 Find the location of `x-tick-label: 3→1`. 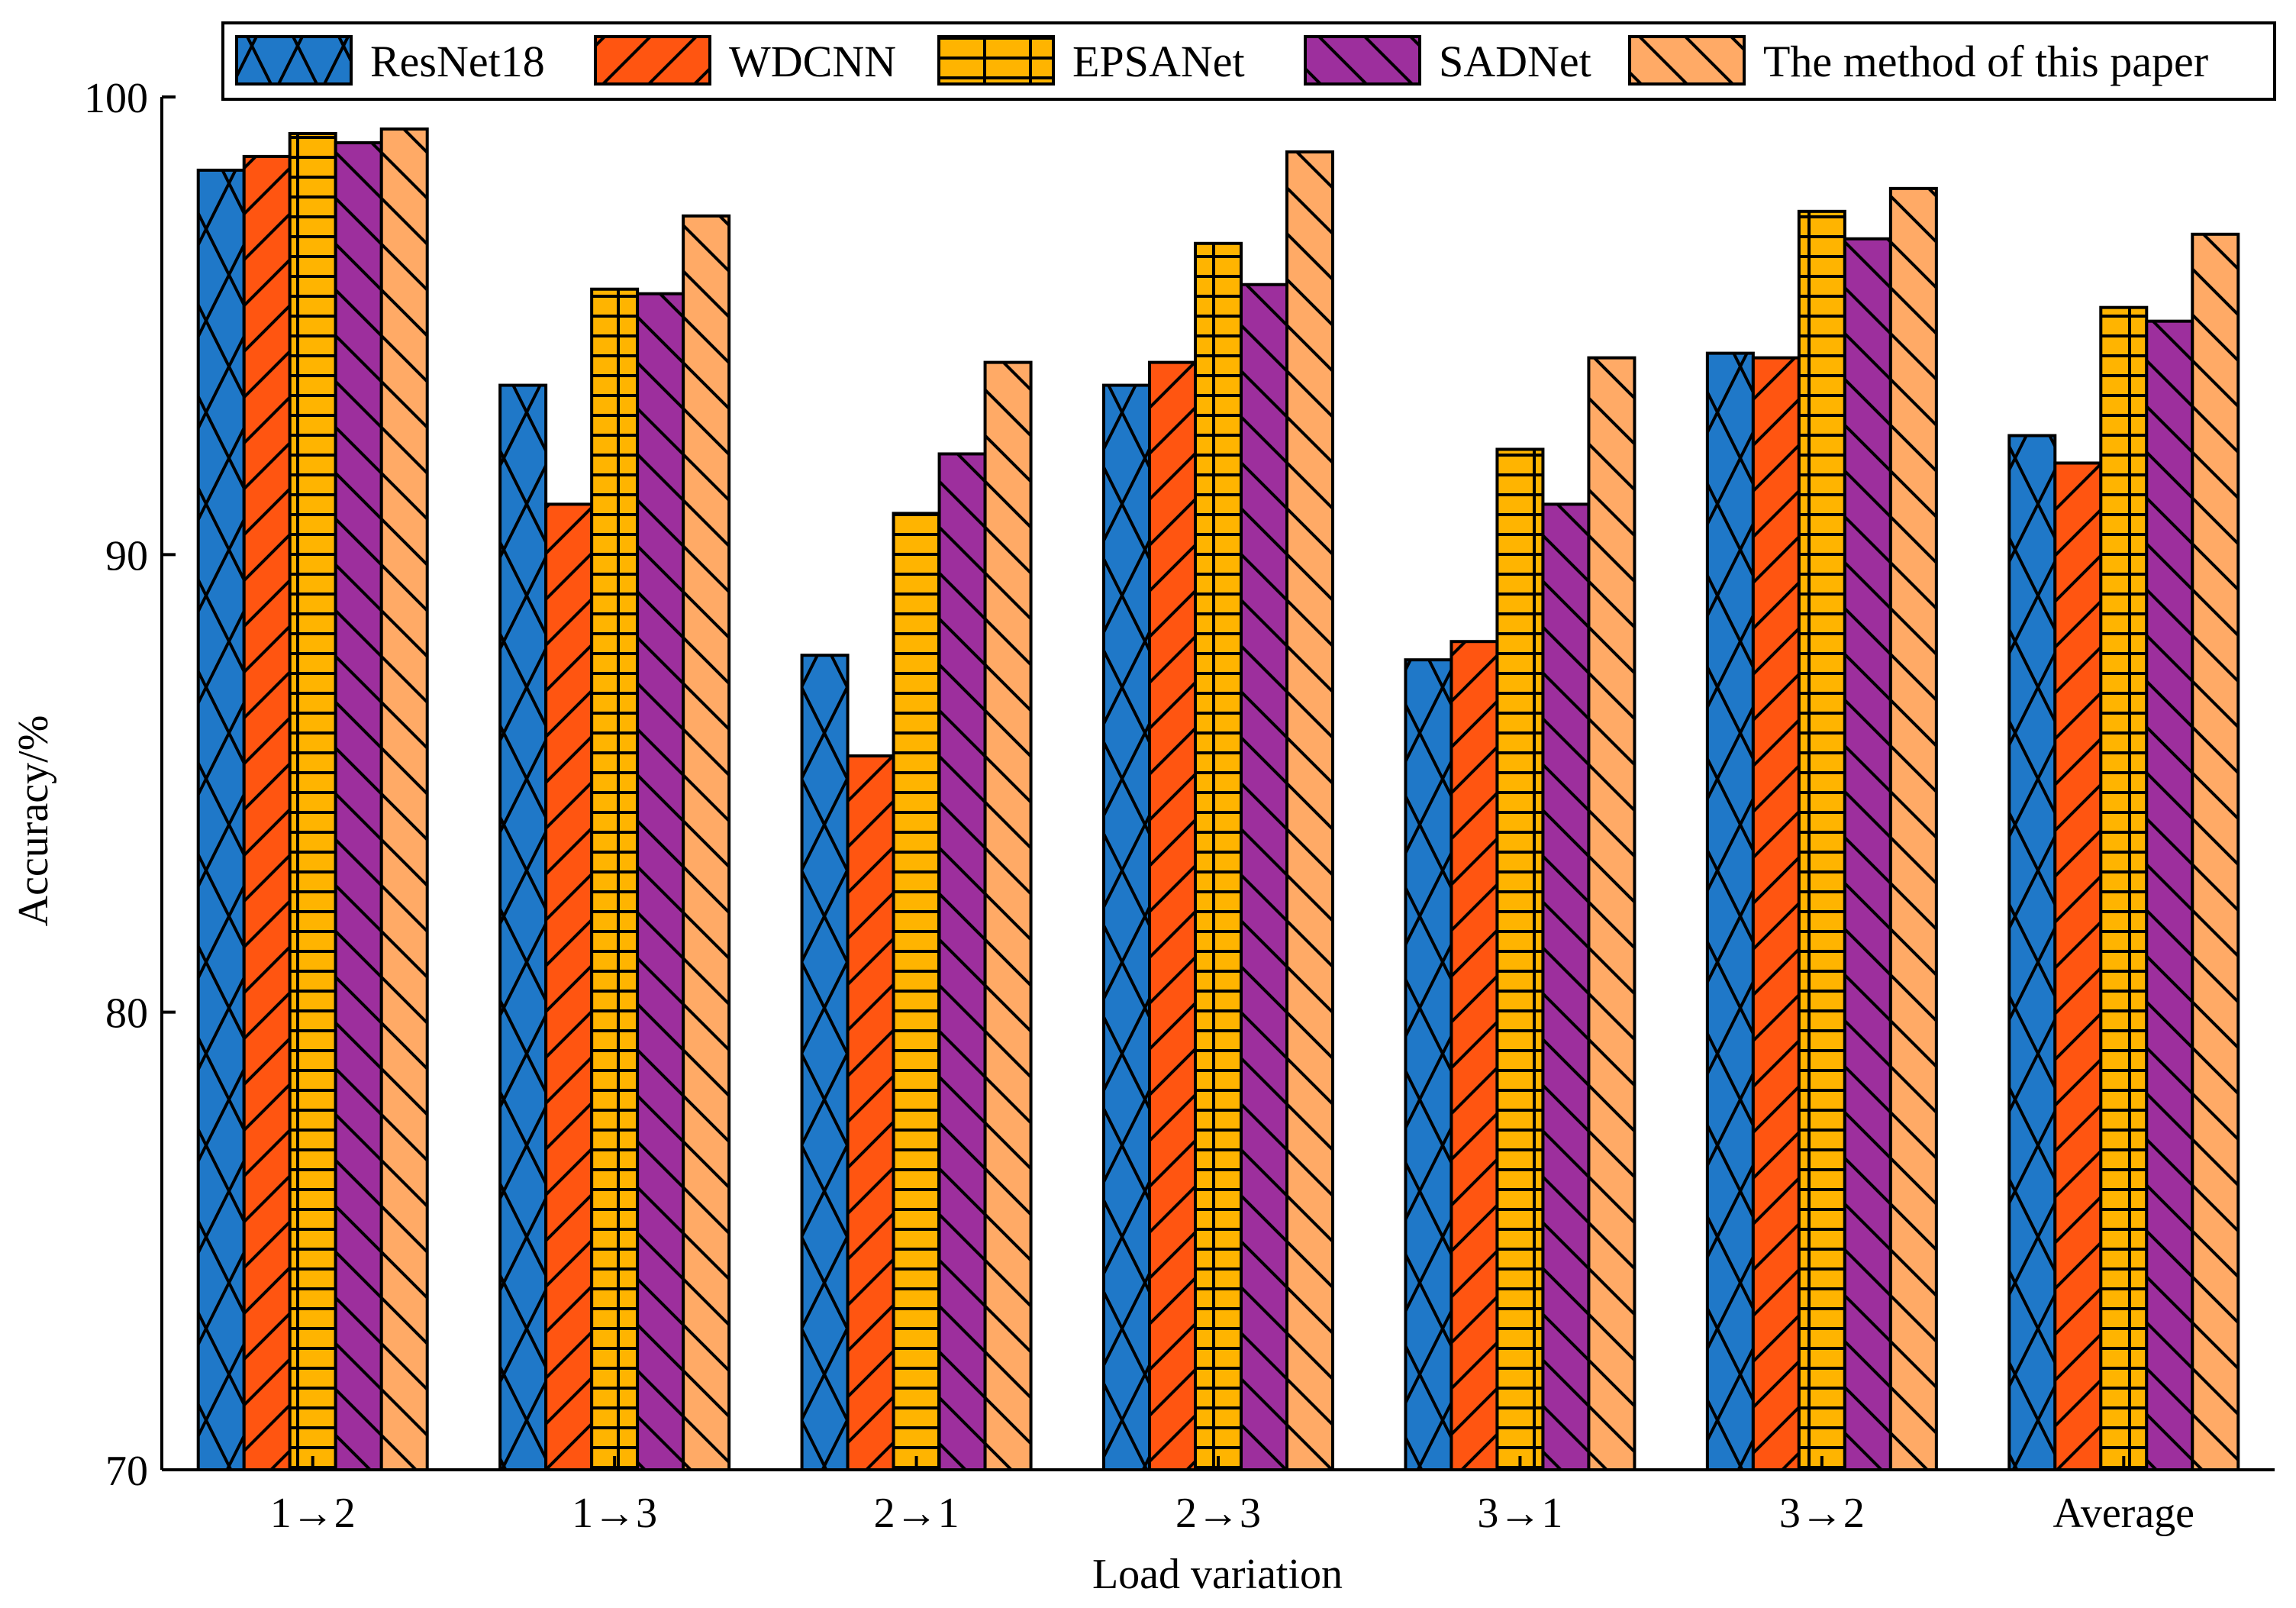

x-tick-label: 3→1 is located at coordinates (1519, 1513).